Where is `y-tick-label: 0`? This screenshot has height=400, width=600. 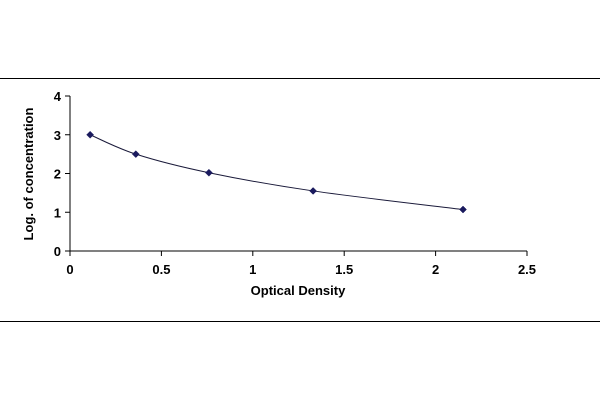 y-tick-label: 0 is located at coordinates (57, 251).